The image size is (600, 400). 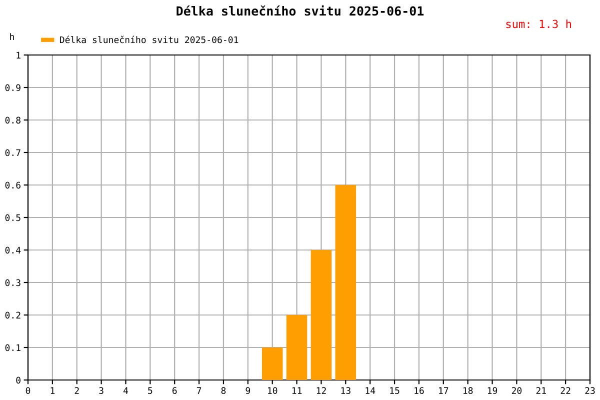 What do you see at coordinates (125, 390) in the screenshot?
I see `x-tick-label: 4` at bounding box center [125, 390].